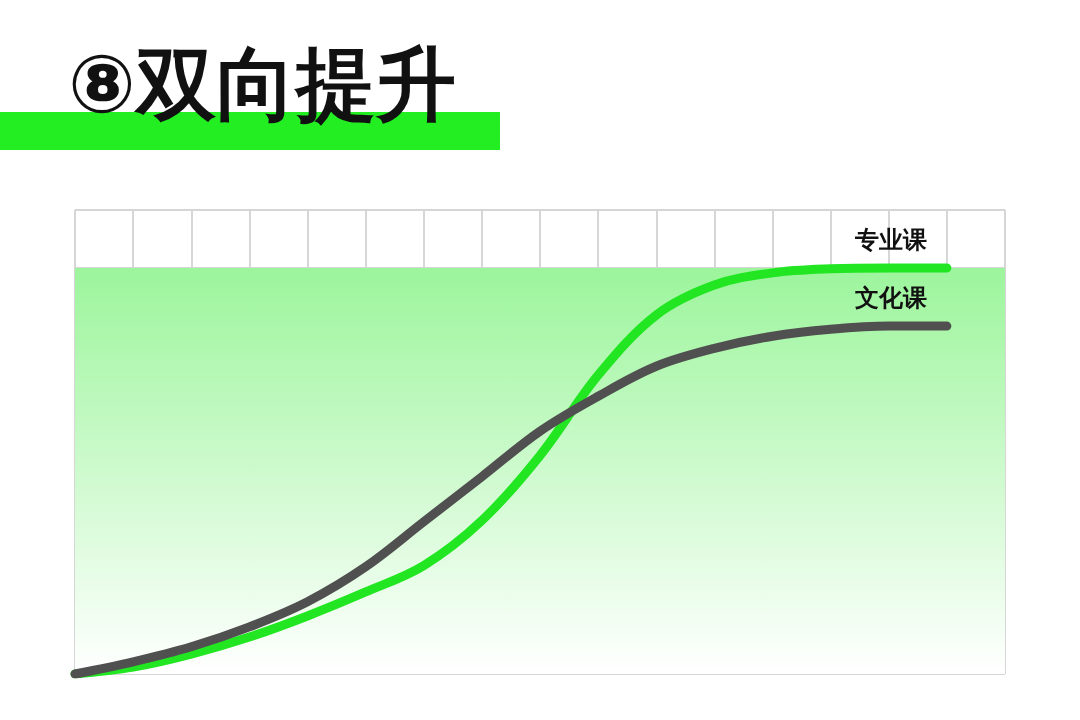  I want to click on chart-title: ⑧双向提升, so click(262, 85).